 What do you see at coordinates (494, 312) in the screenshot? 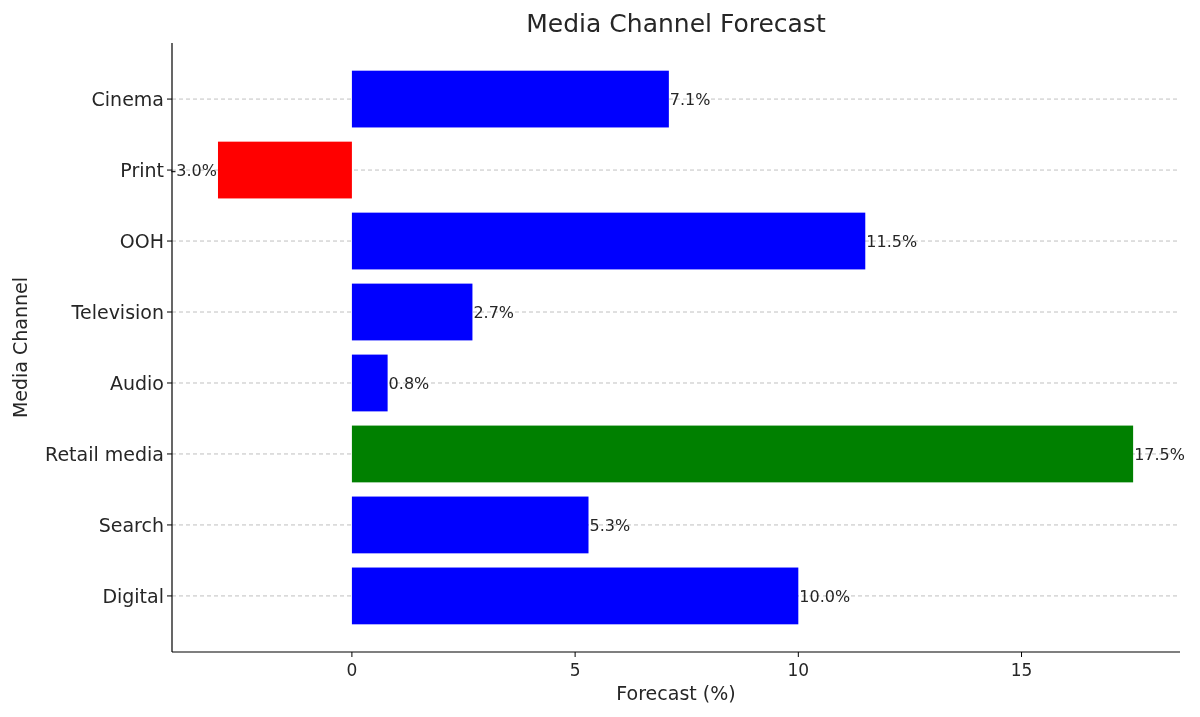
I see `data-label: 2.7%` at bounding box center [494, 312].